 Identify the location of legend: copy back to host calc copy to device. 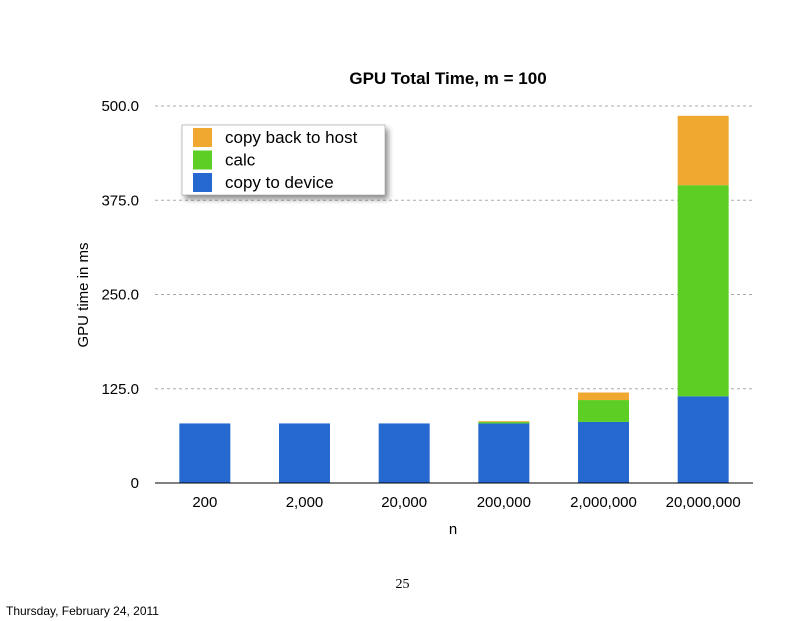
(283, 160).